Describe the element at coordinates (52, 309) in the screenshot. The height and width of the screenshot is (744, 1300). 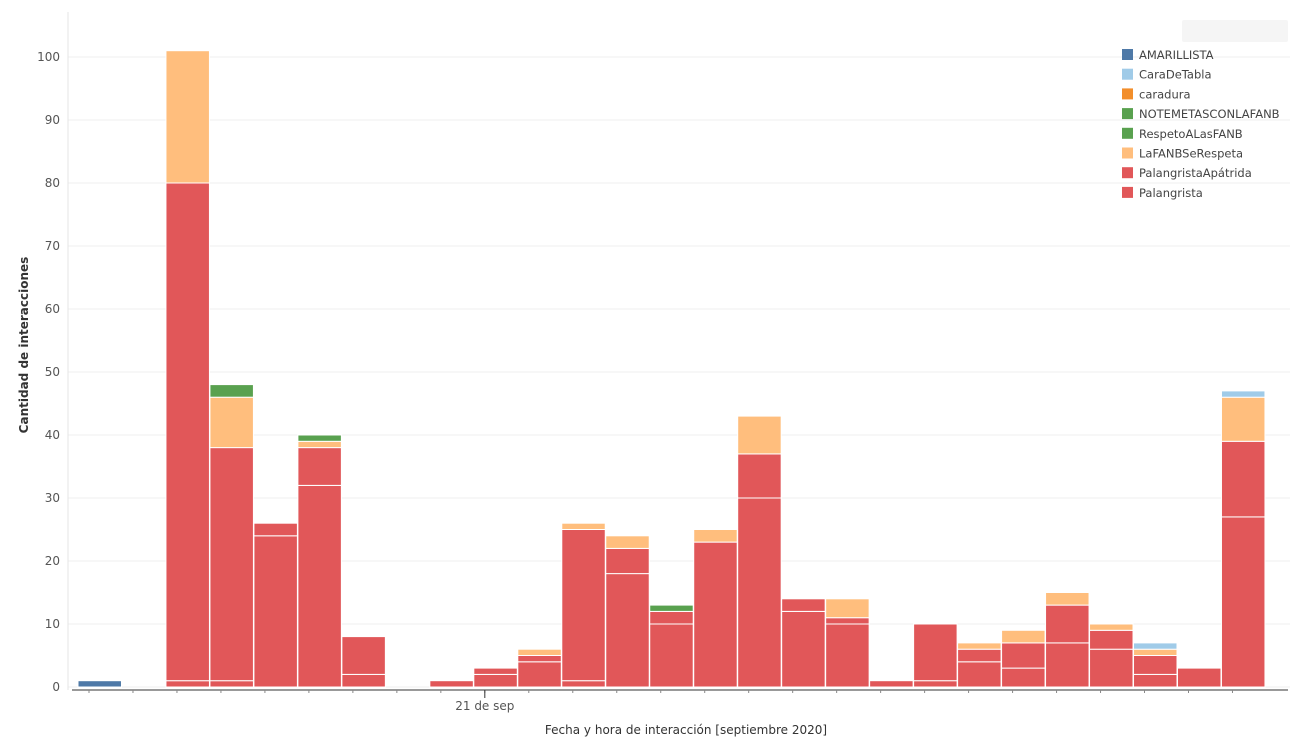
I see `y-tick-label: 60` at that location.